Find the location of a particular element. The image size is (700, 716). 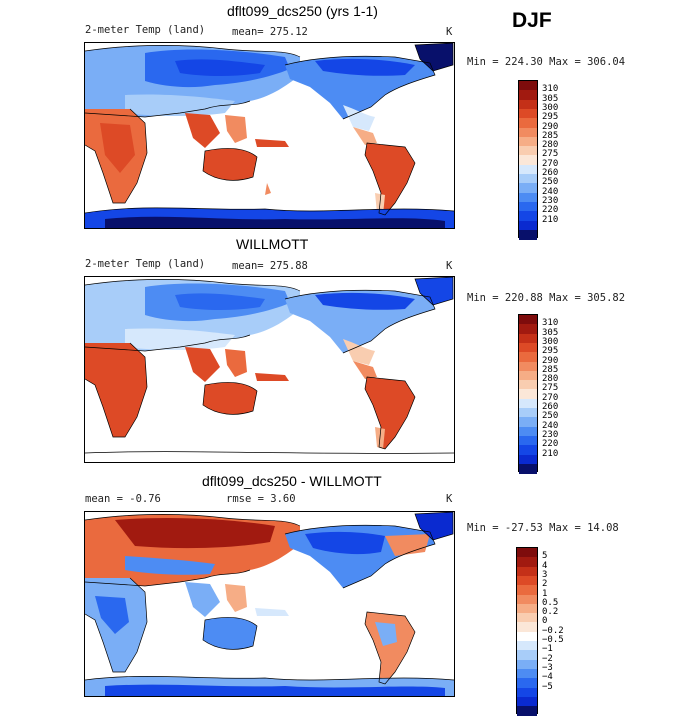

panel1-land is located at coordinates (269, 135).